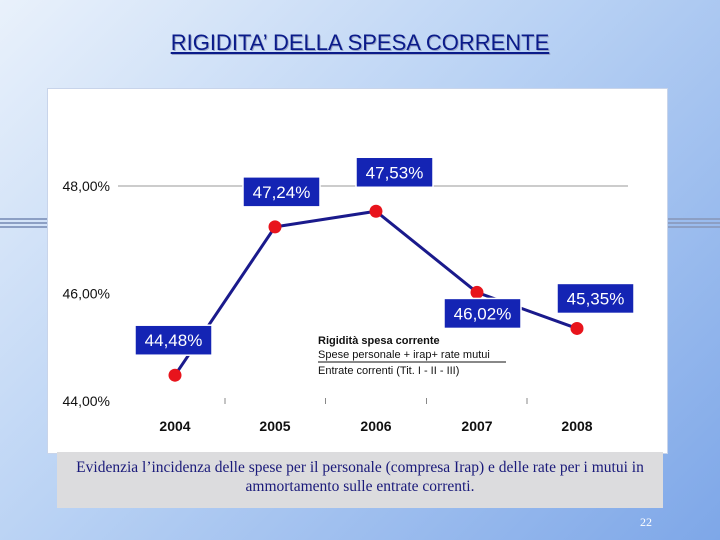 This screenshot has height=540, width=720. What do you see at coordinates (646, 522) in the screenshot?
I see `page-number: 22` at bounding box center [646, 522].